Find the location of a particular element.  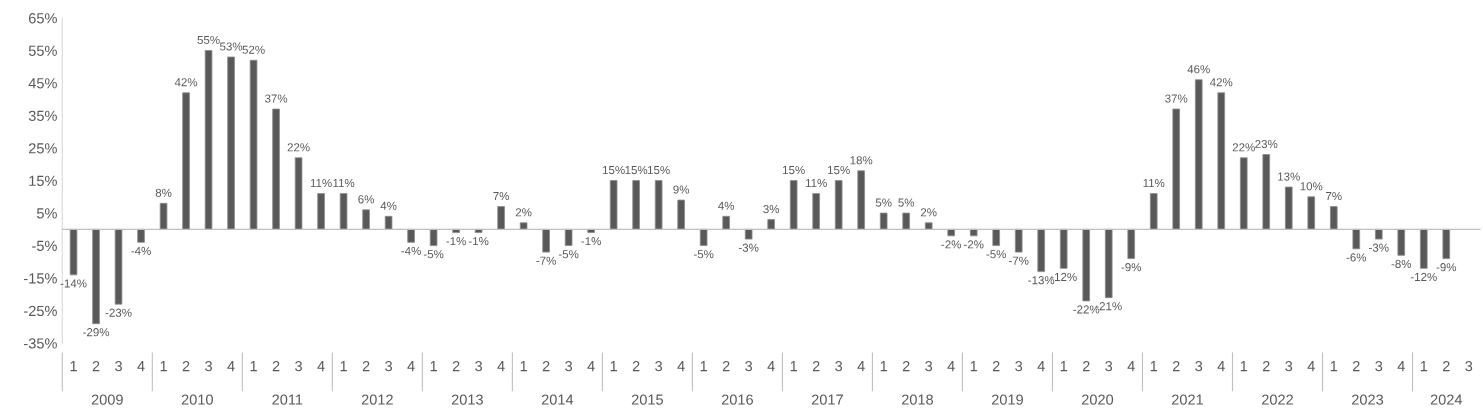

data-label: 9% is located at coordinates (681, 189).